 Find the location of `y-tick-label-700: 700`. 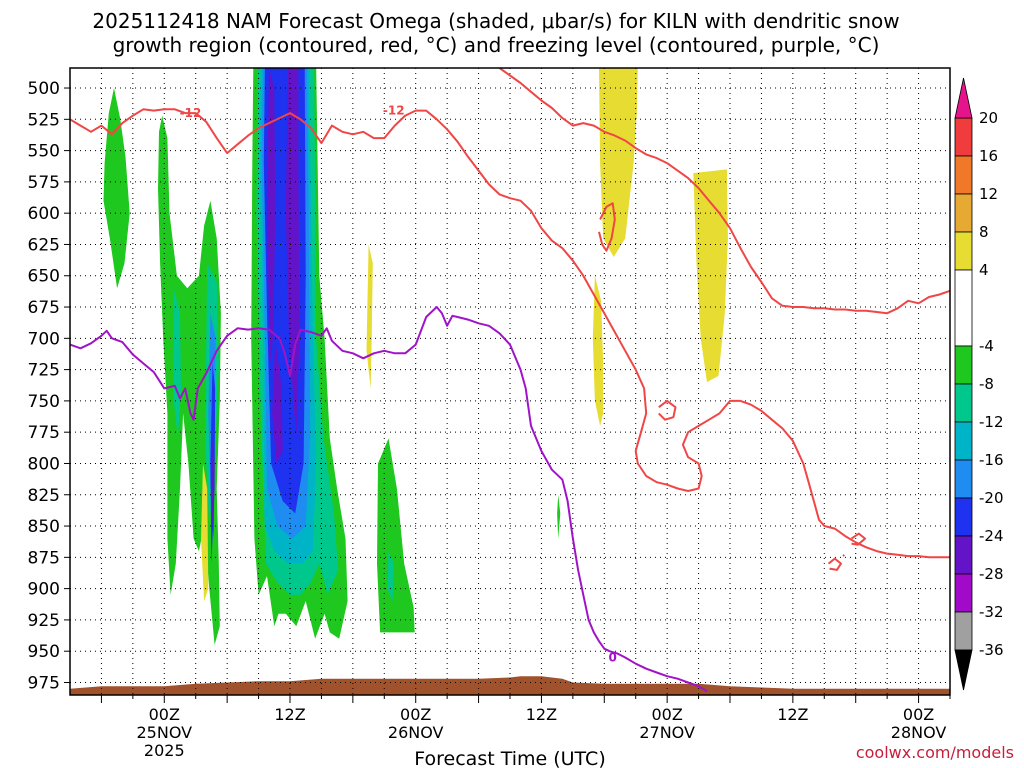

y-tick-label-700: 700 is located at coordinates (44, 339).